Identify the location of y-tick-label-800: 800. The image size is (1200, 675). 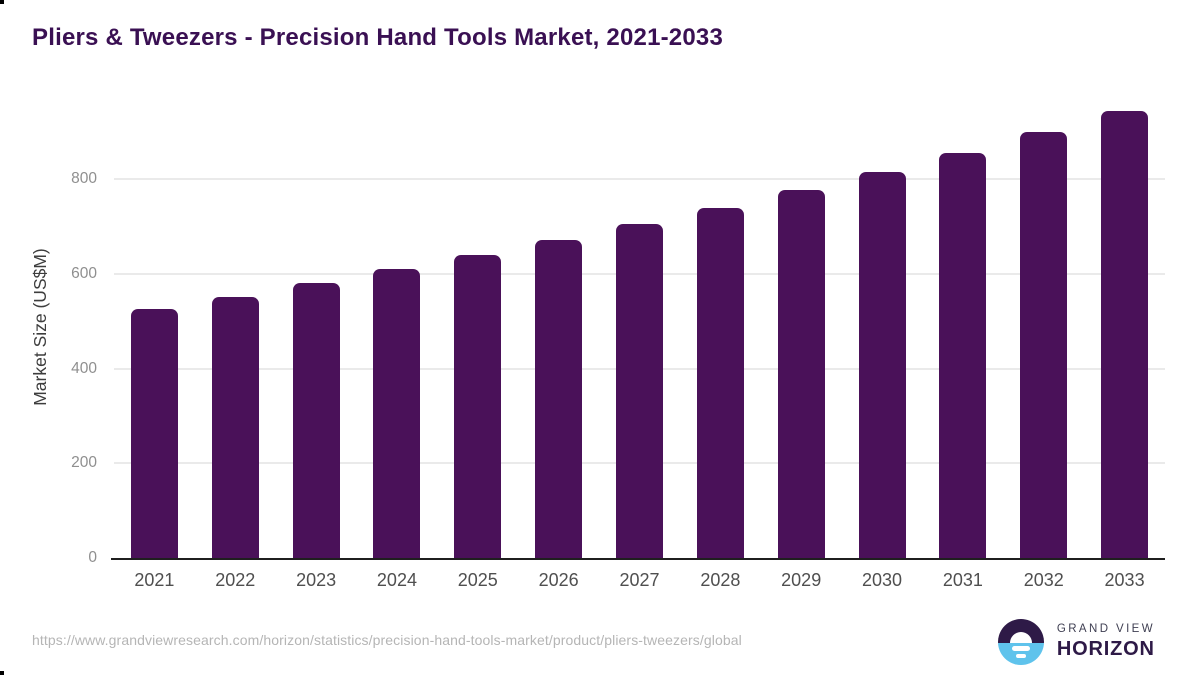
(84, 179).